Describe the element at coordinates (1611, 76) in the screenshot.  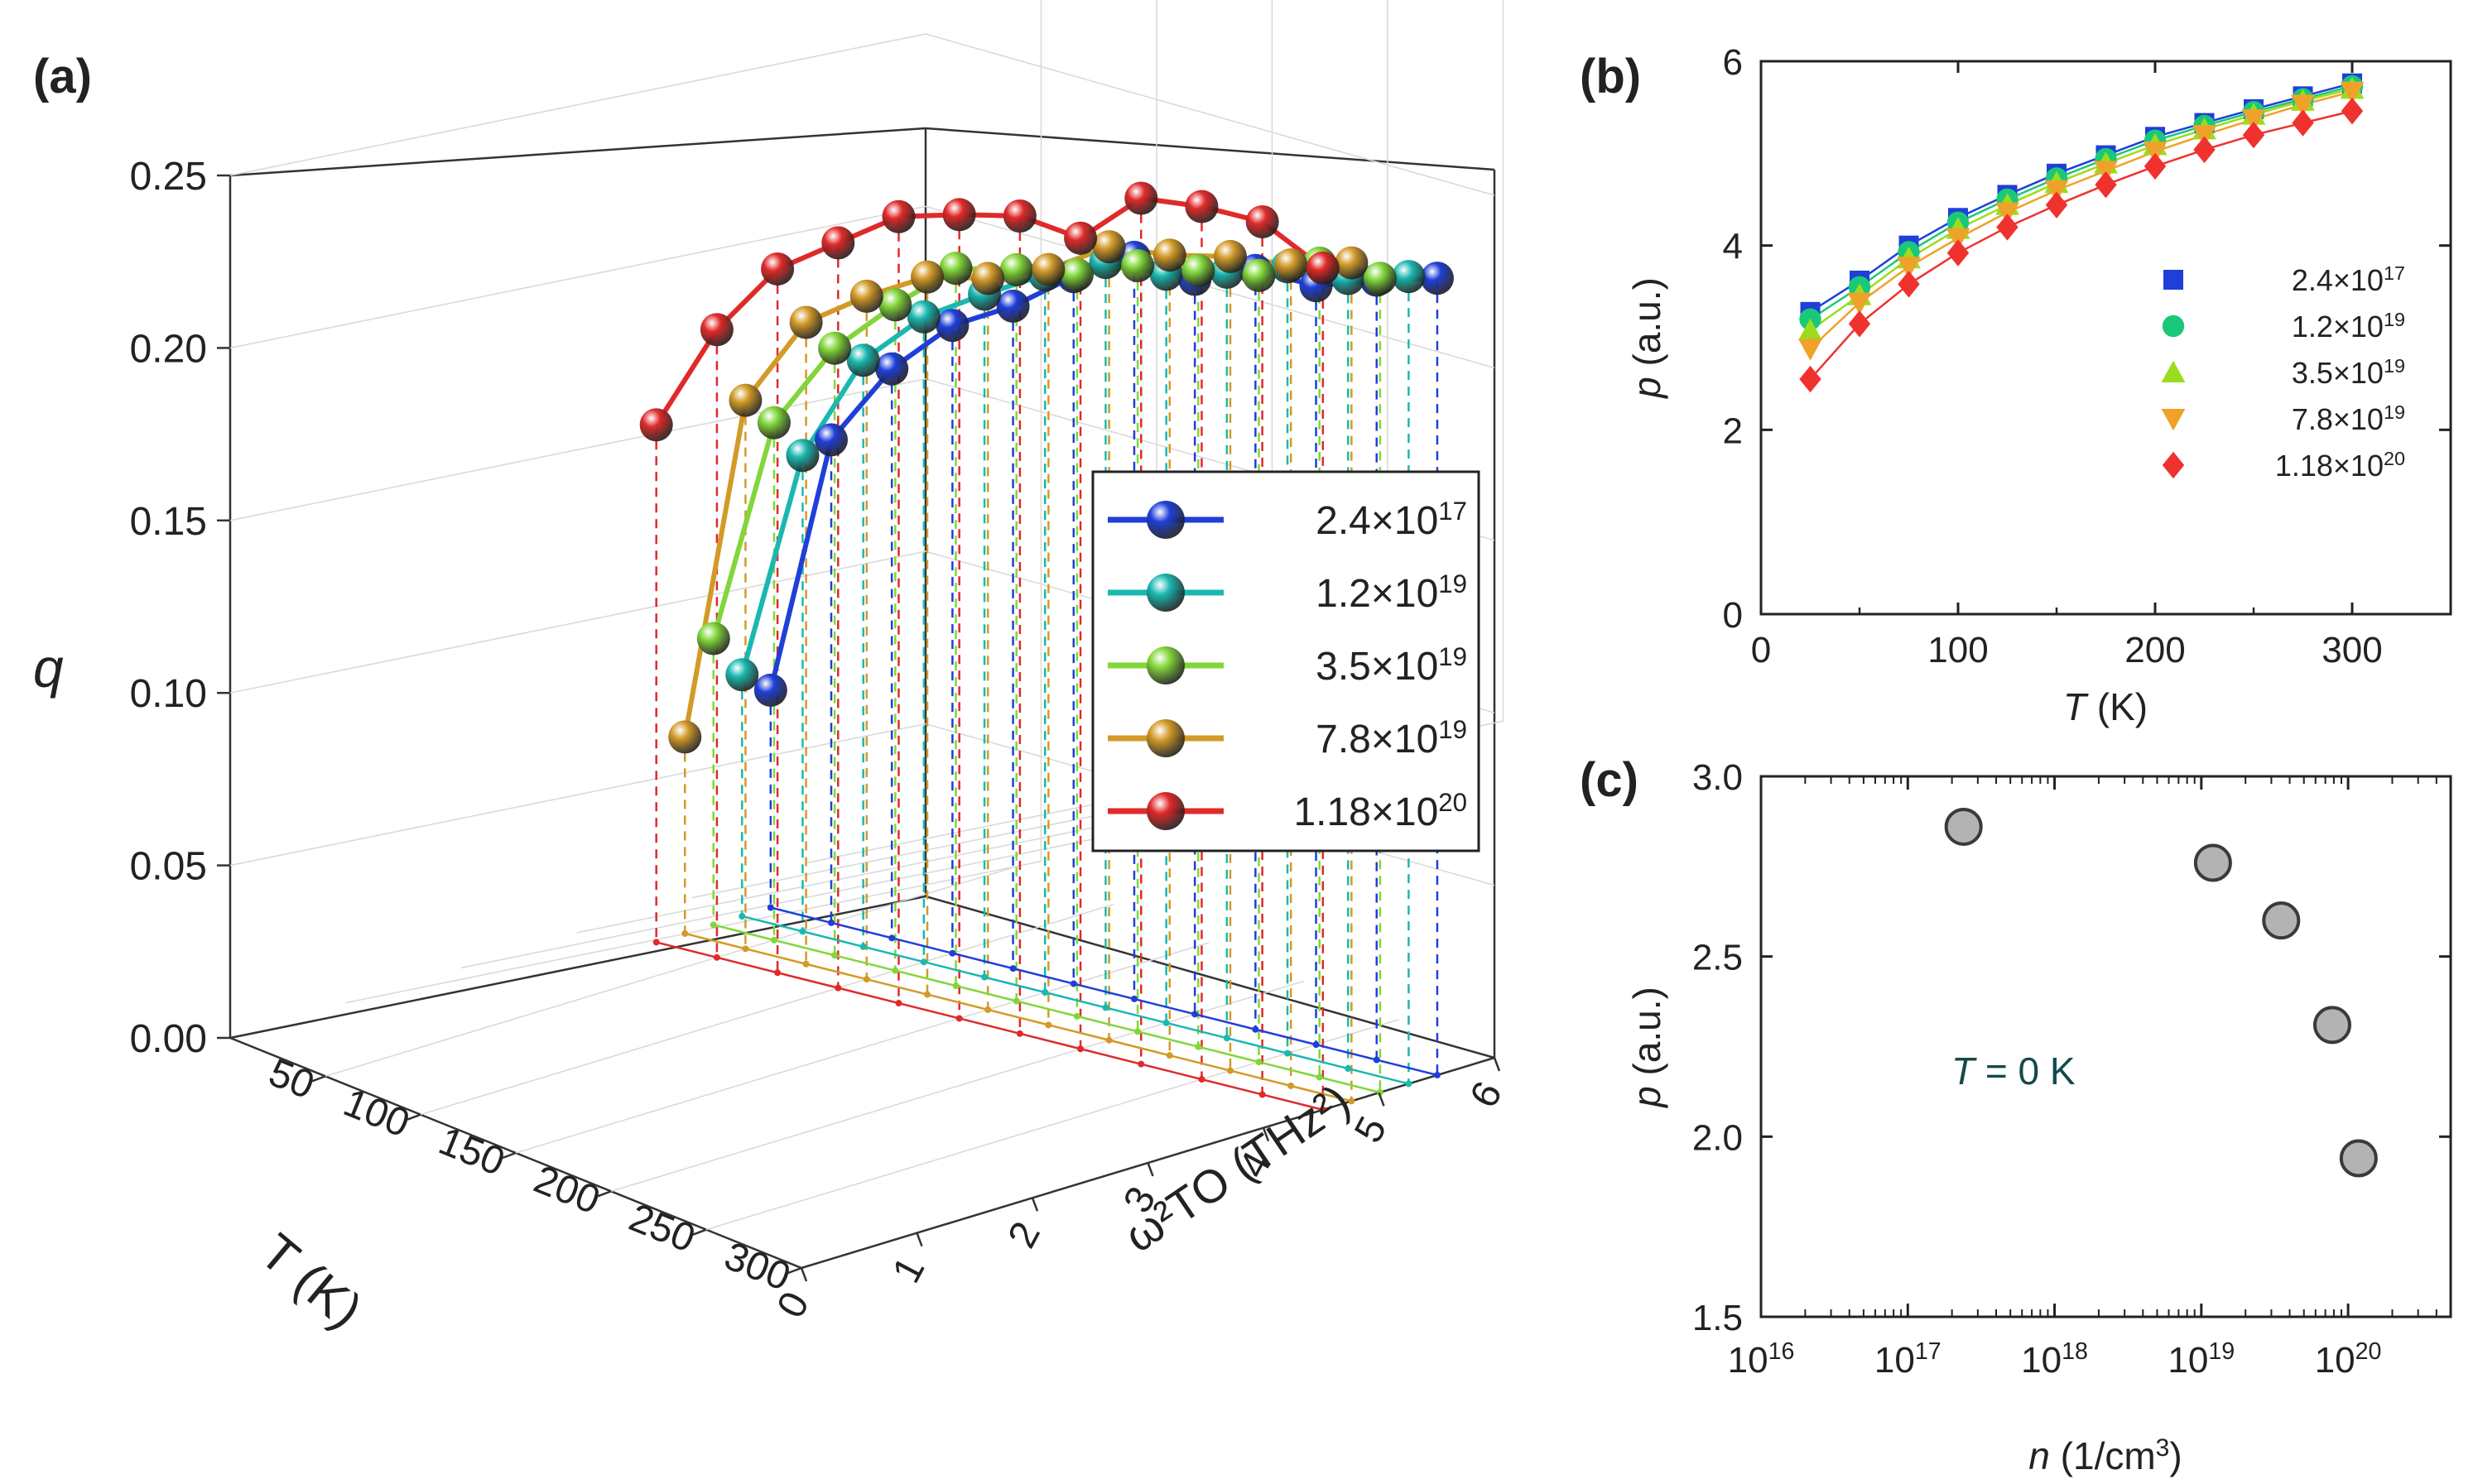
I see `panel-b-label: (b)` at that location.